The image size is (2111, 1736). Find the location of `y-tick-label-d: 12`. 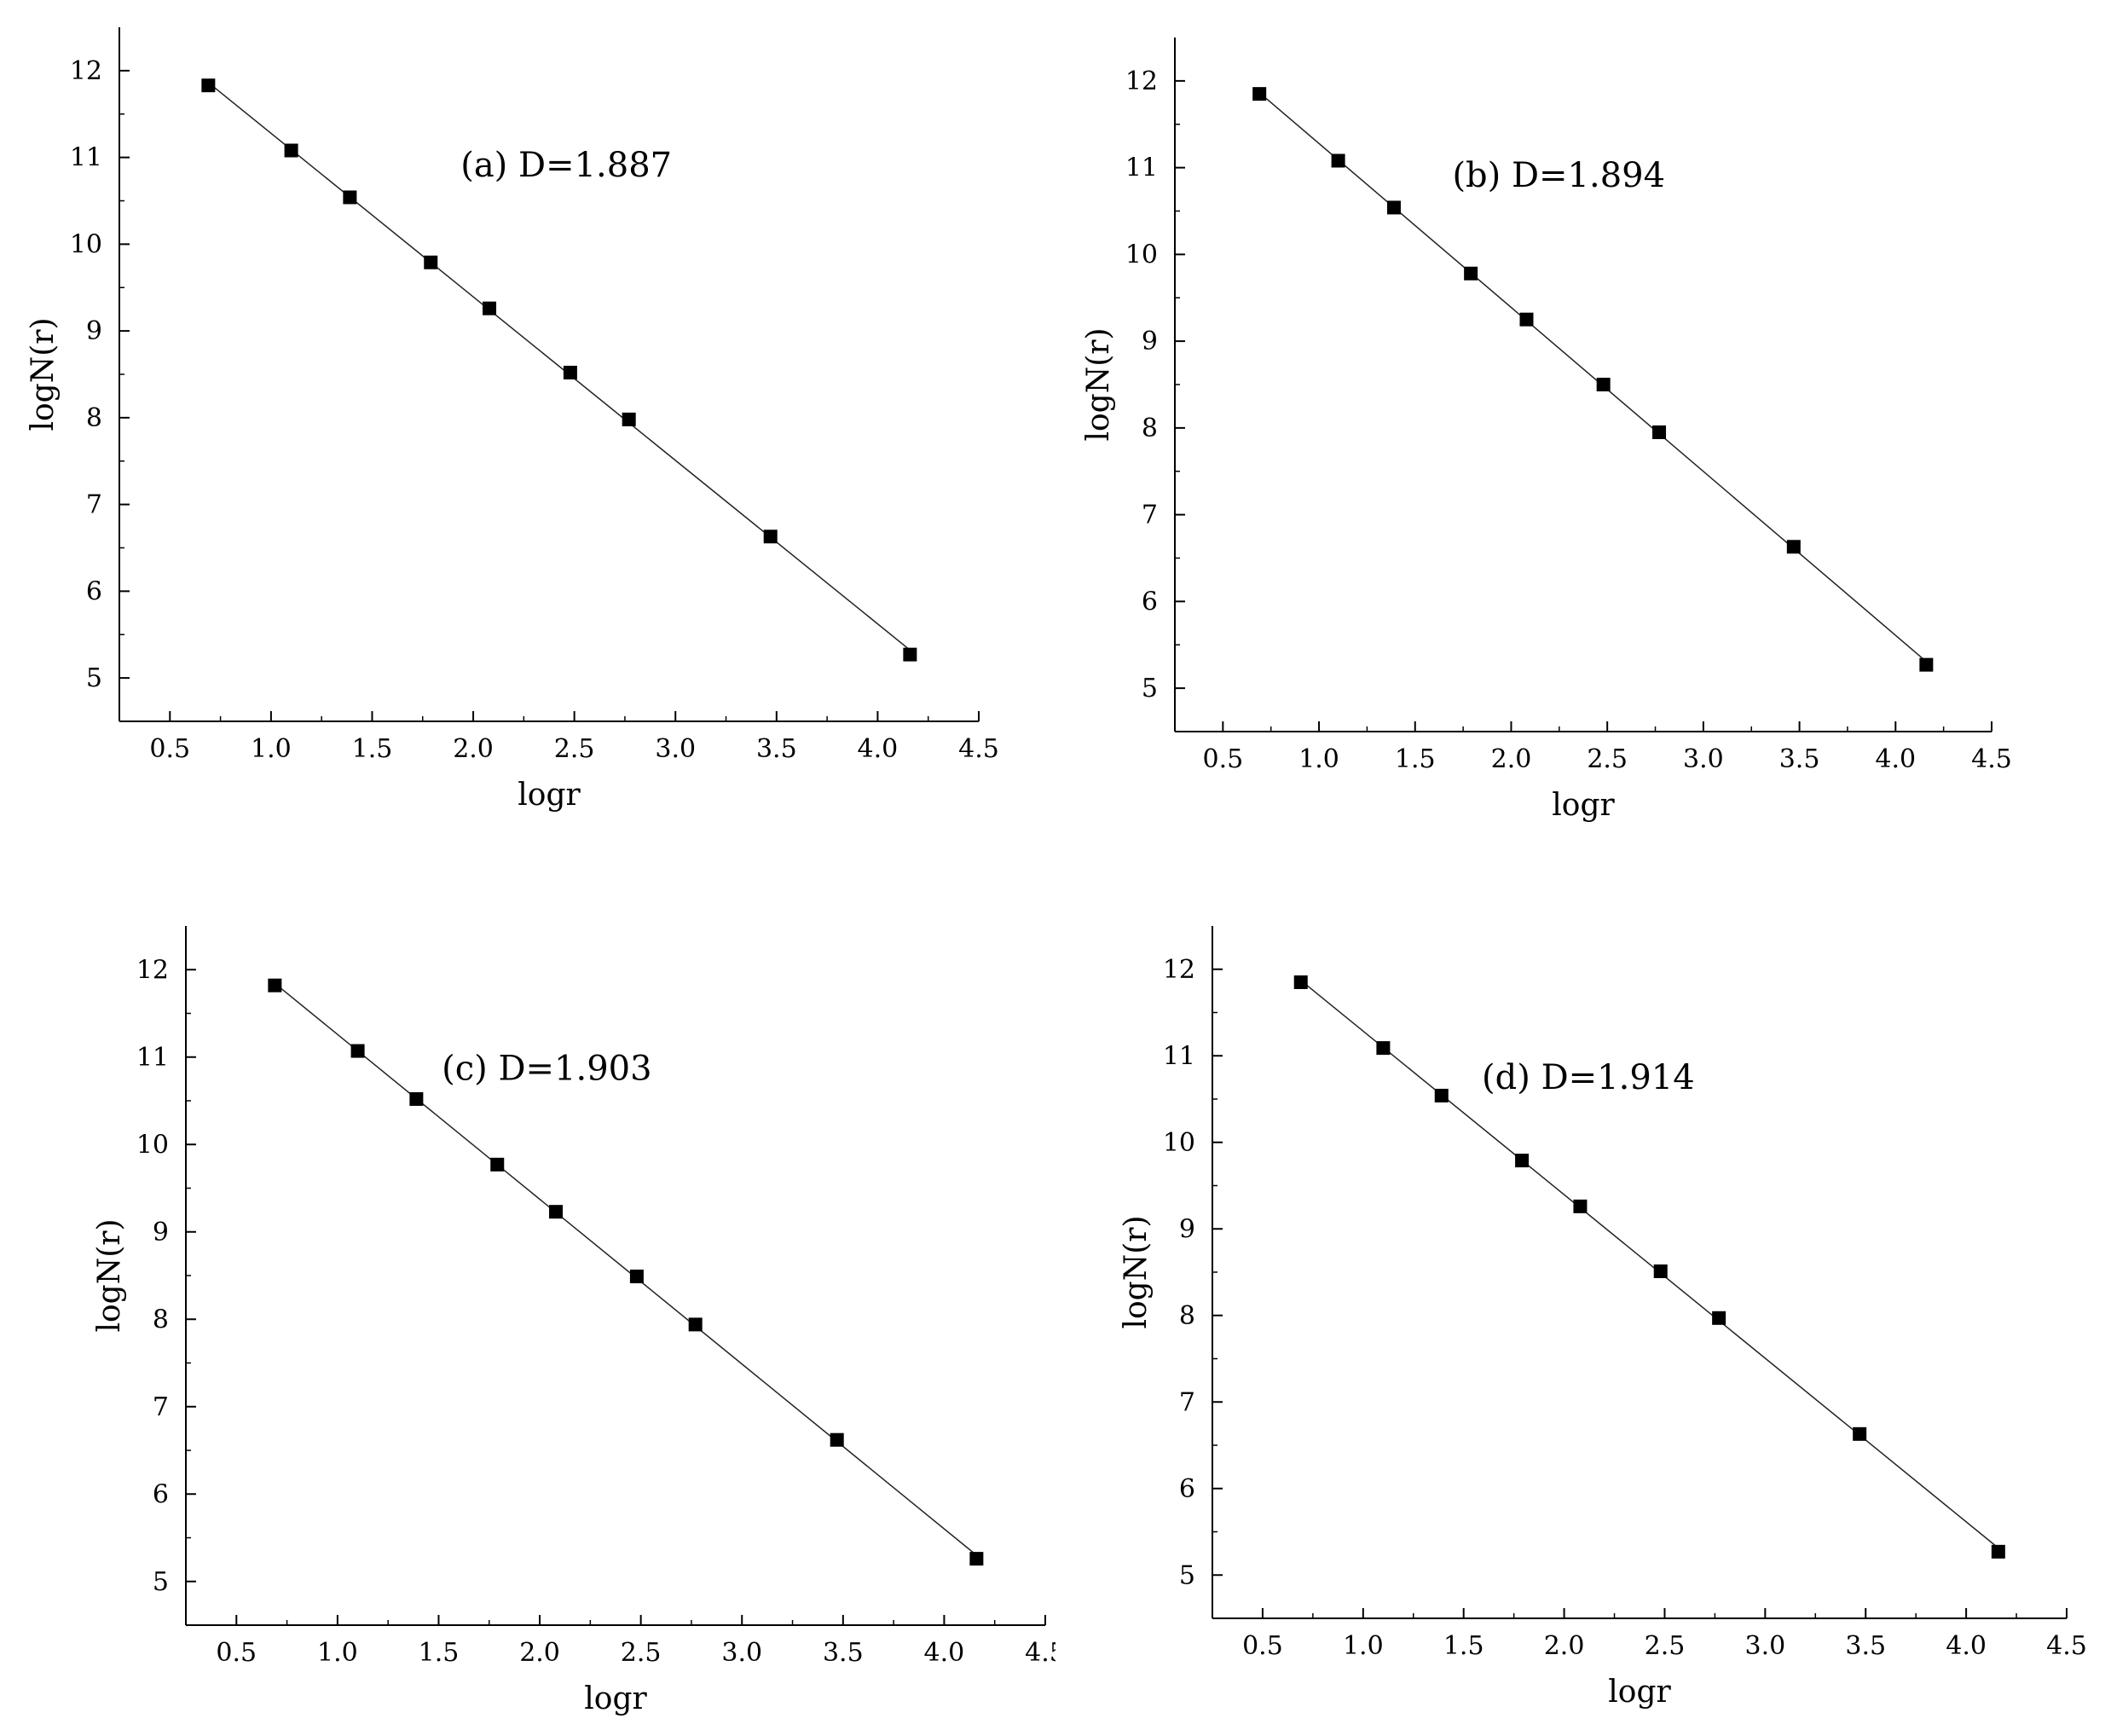

y-tick-label-d: 12 is located at coordinates (1179, 970).